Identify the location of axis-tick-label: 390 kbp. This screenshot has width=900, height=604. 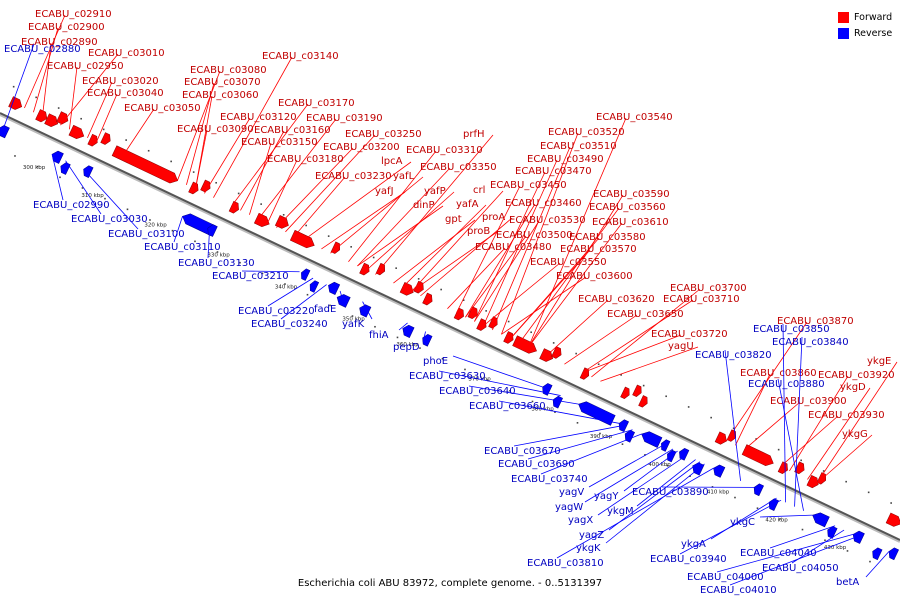
(601, 437).